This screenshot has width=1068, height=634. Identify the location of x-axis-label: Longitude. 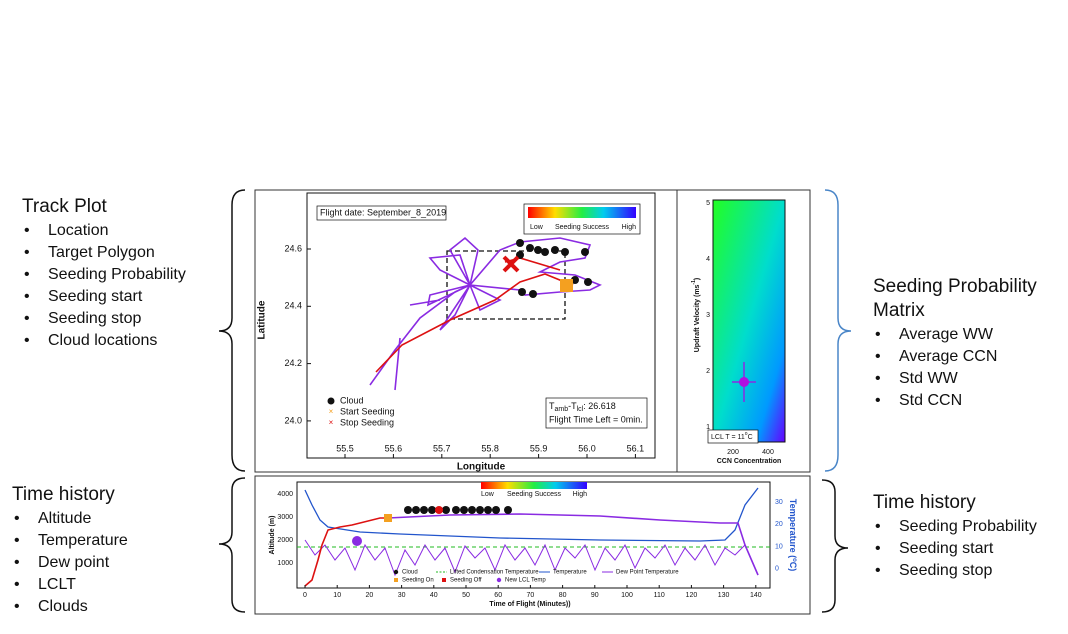
(481, 467).